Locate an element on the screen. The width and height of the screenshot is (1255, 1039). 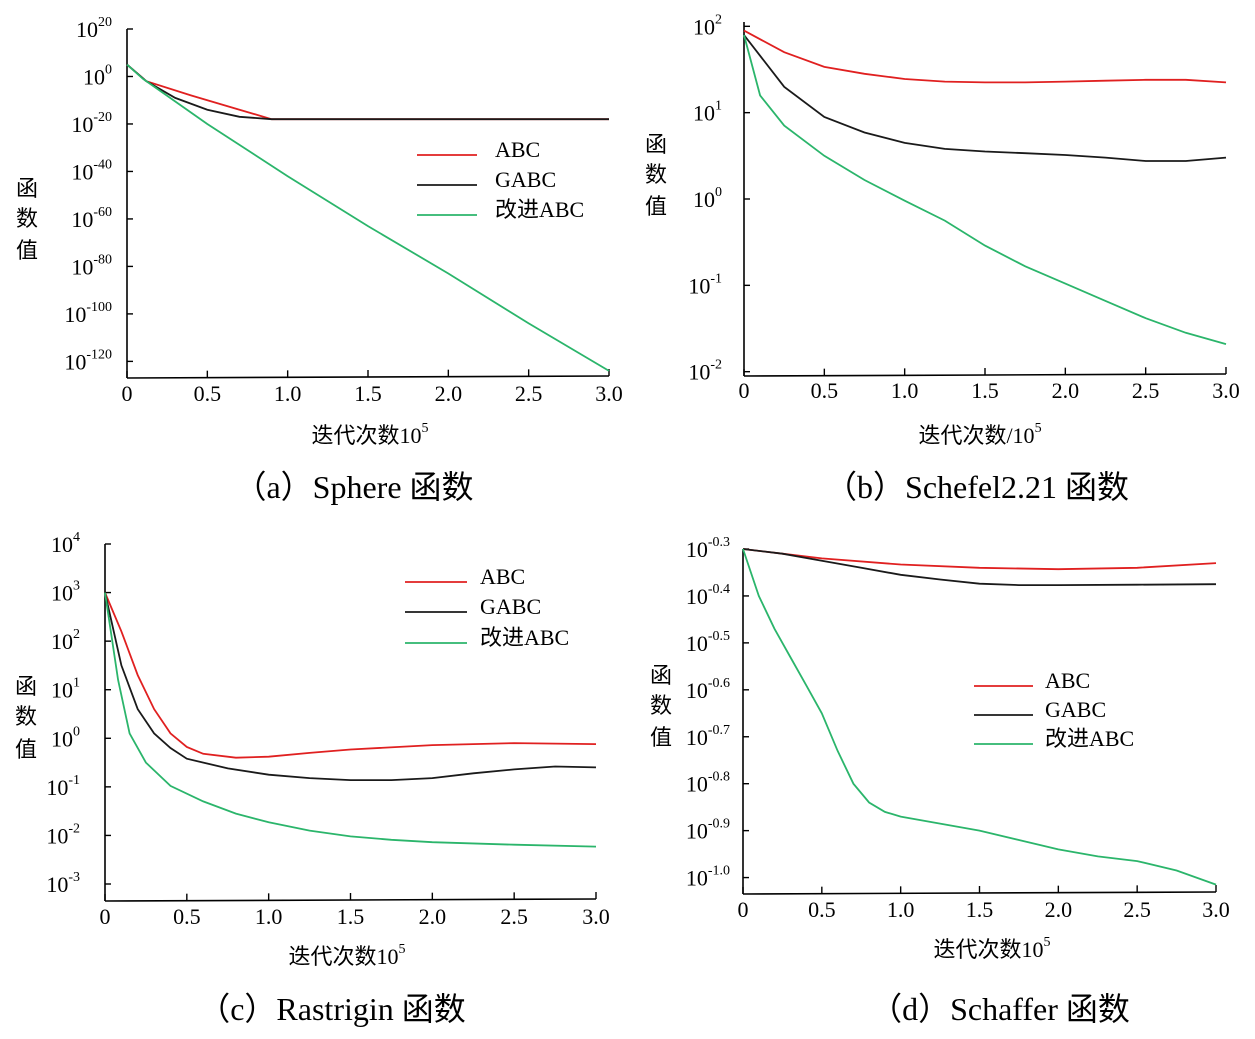
y-tick-label: 10-100 is located at coordinates (88, 313).